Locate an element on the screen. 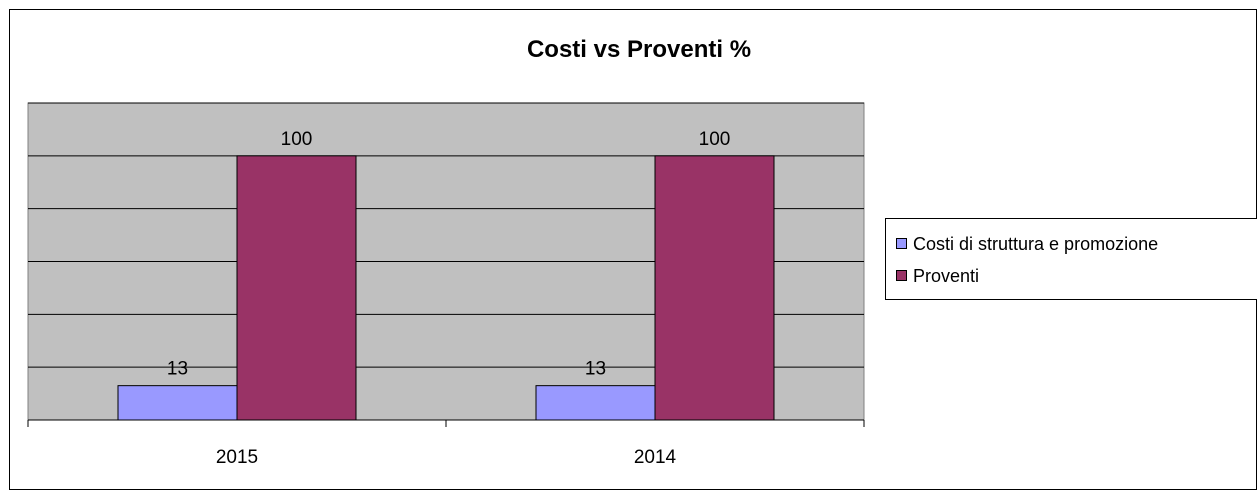 The height and width of the screenshot is (492, 1259). x-tick-label: 2015 is located at coordinates (237, 457).